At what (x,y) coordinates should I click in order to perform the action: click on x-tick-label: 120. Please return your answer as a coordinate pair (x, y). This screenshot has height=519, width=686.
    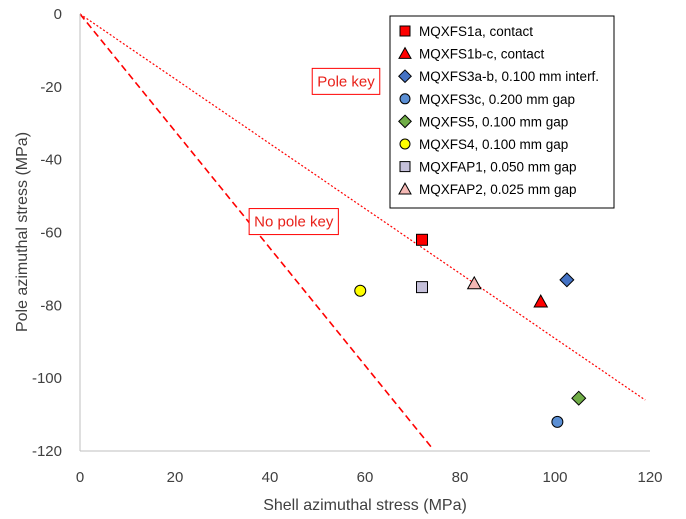
    Looking at the image, I should click on (649, 477).